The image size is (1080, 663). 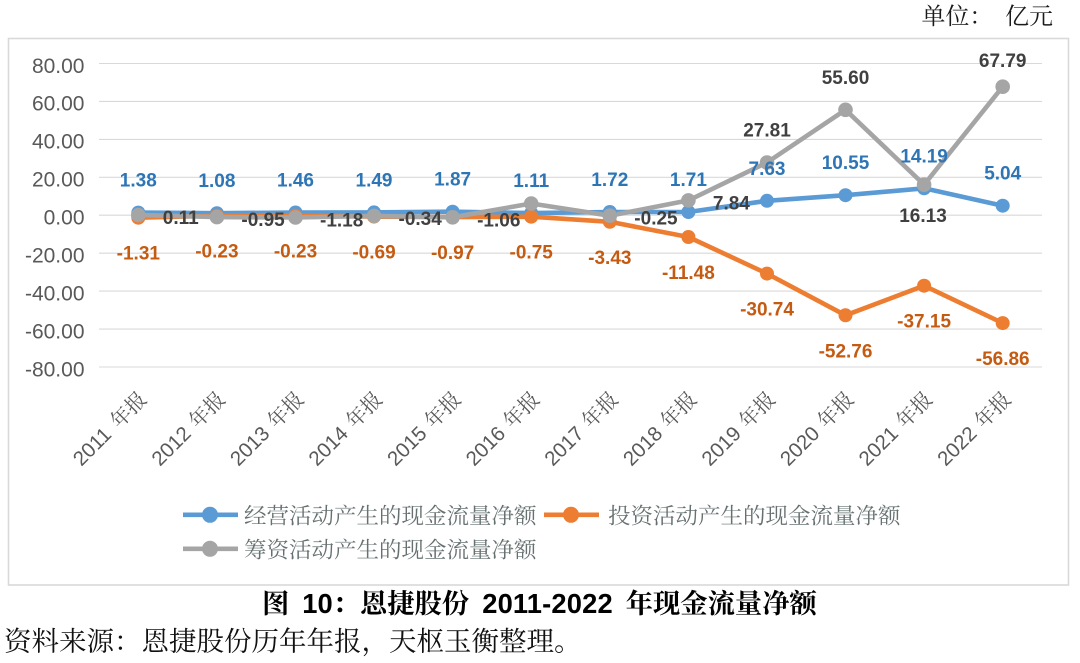 I want to click on svg-text: -3.43, so click(x=609, y=258).